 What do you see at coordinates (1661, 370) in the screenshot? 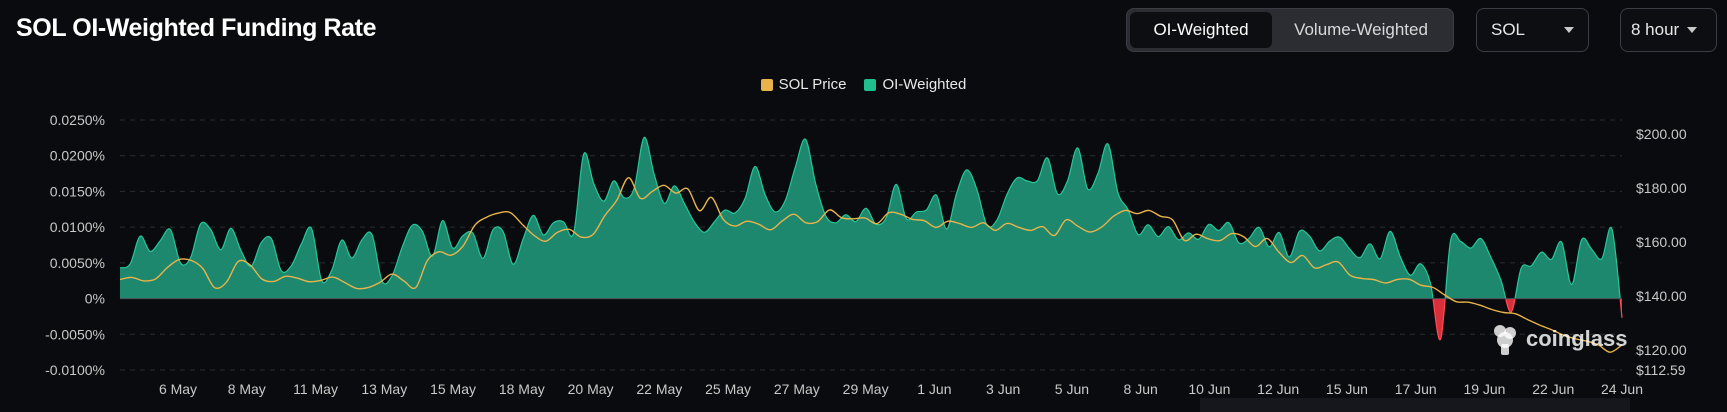
I see `y-right-tick-label: $112.59` at bounding box center [1661, 370].